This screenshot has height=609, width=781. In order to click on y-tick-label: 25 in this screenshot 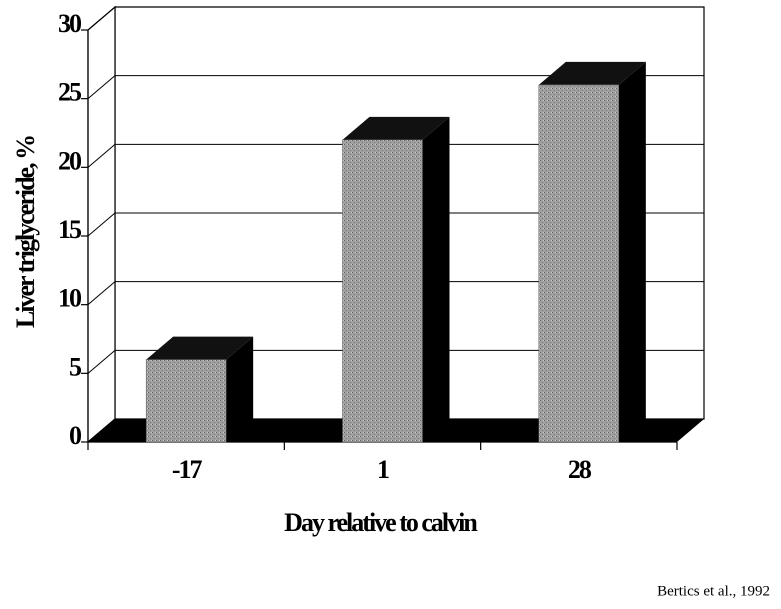, I will do `click(70, 92)`.